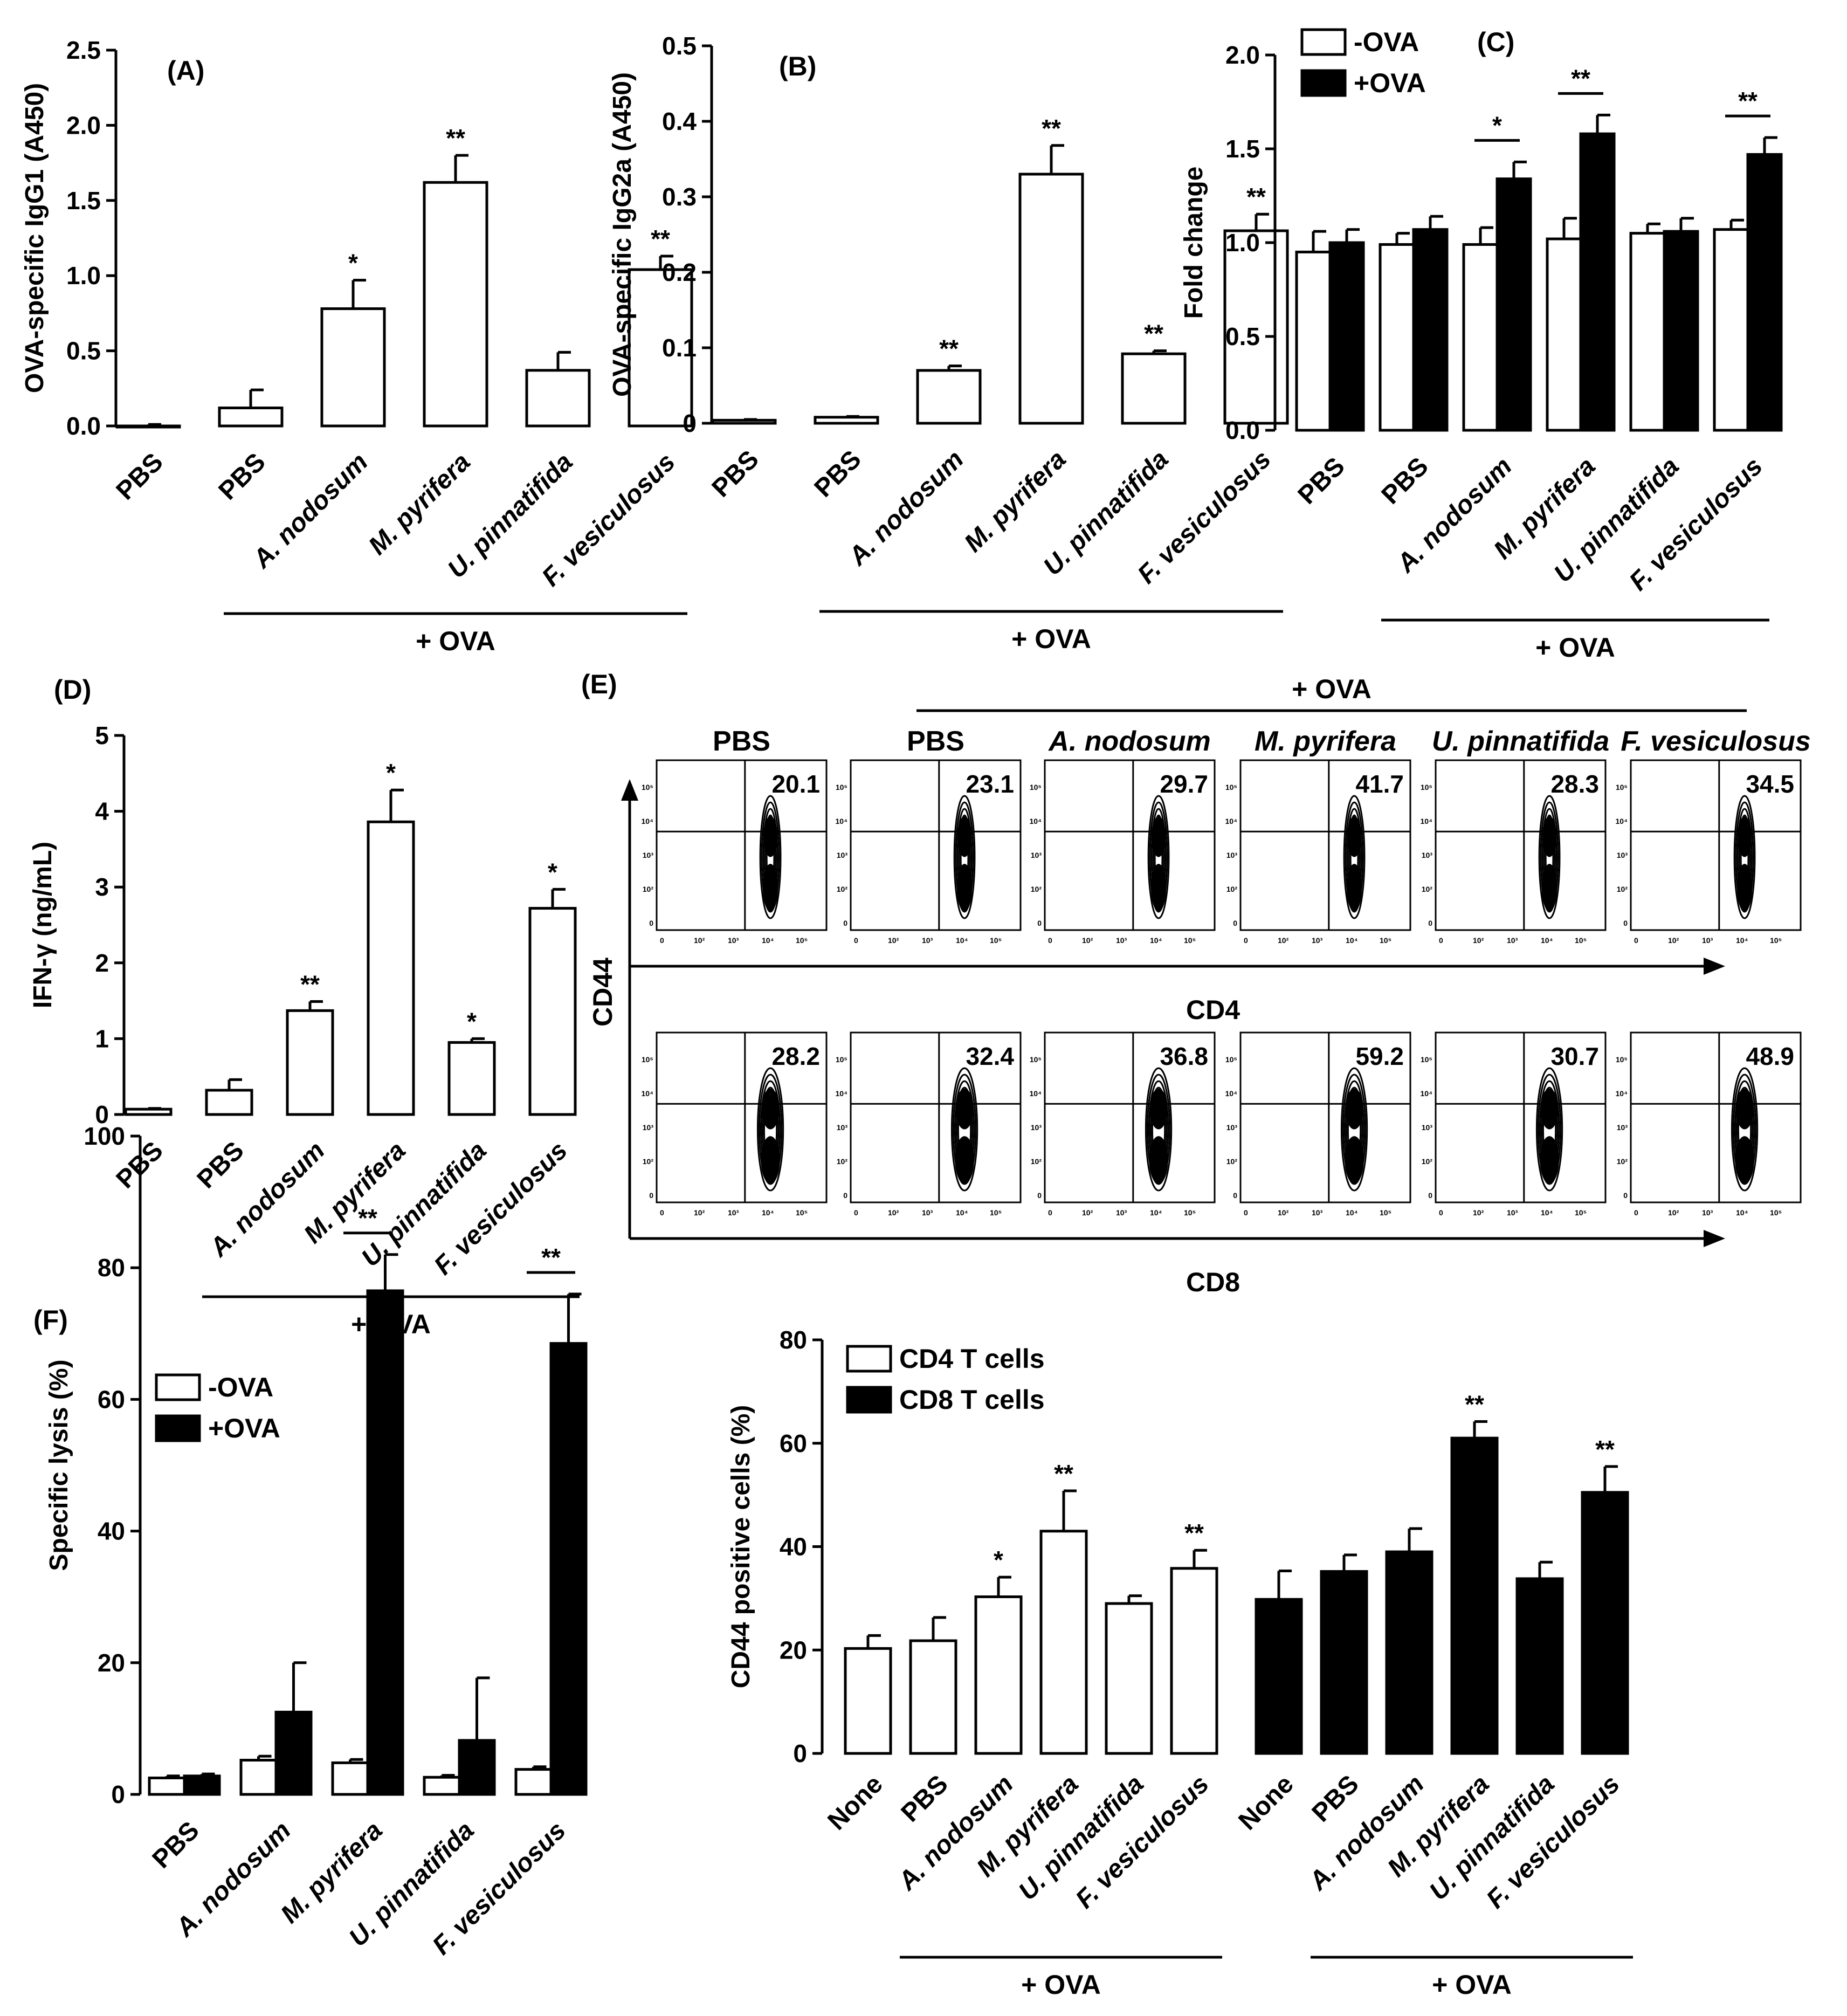 The width and height of the screenshot is (1847, 2016). What do you see at coordinates (1213, 1282) in the screenshot?
I see `x-axis-label: CD8` at bounding box center [1213, 1282].